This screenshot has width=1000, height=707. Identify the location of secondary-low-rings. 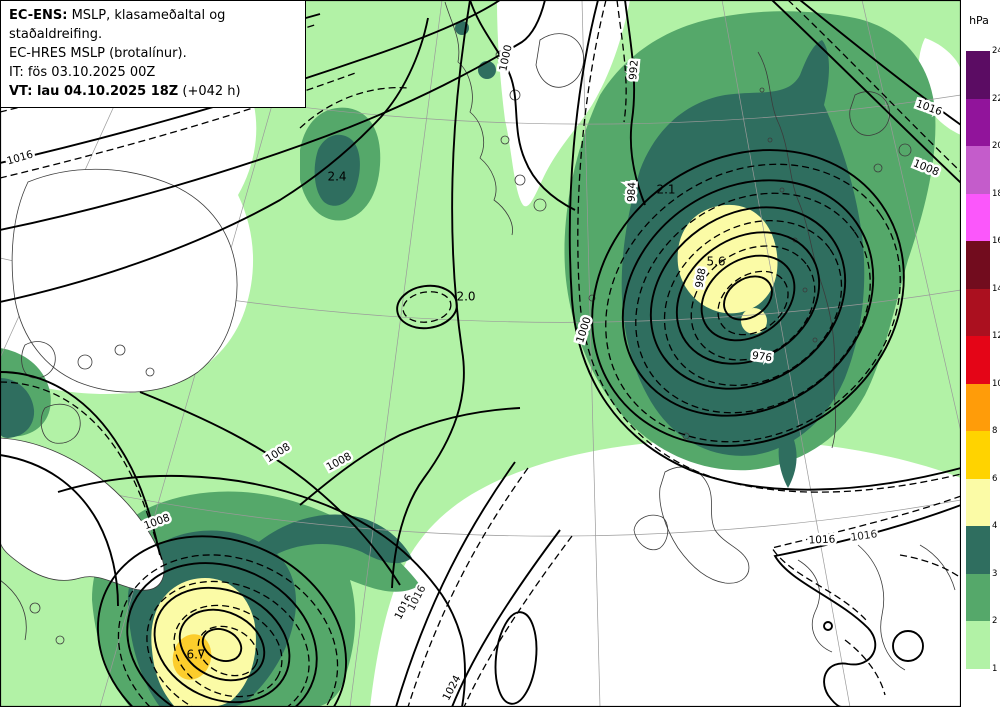
(222, 621).